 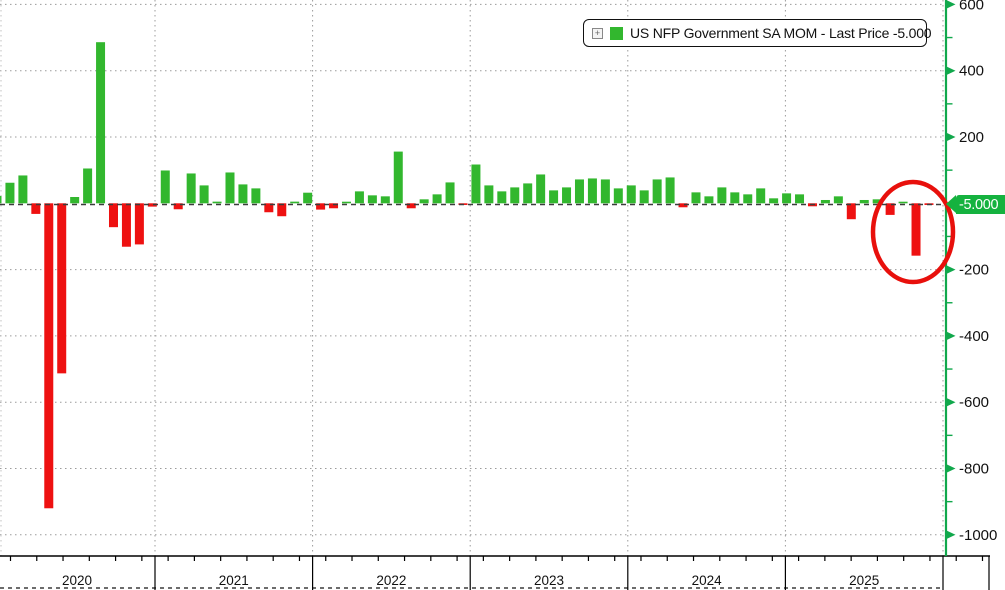 I want to click on y-axis-tick-label: 400, so click(x=971, y=71).